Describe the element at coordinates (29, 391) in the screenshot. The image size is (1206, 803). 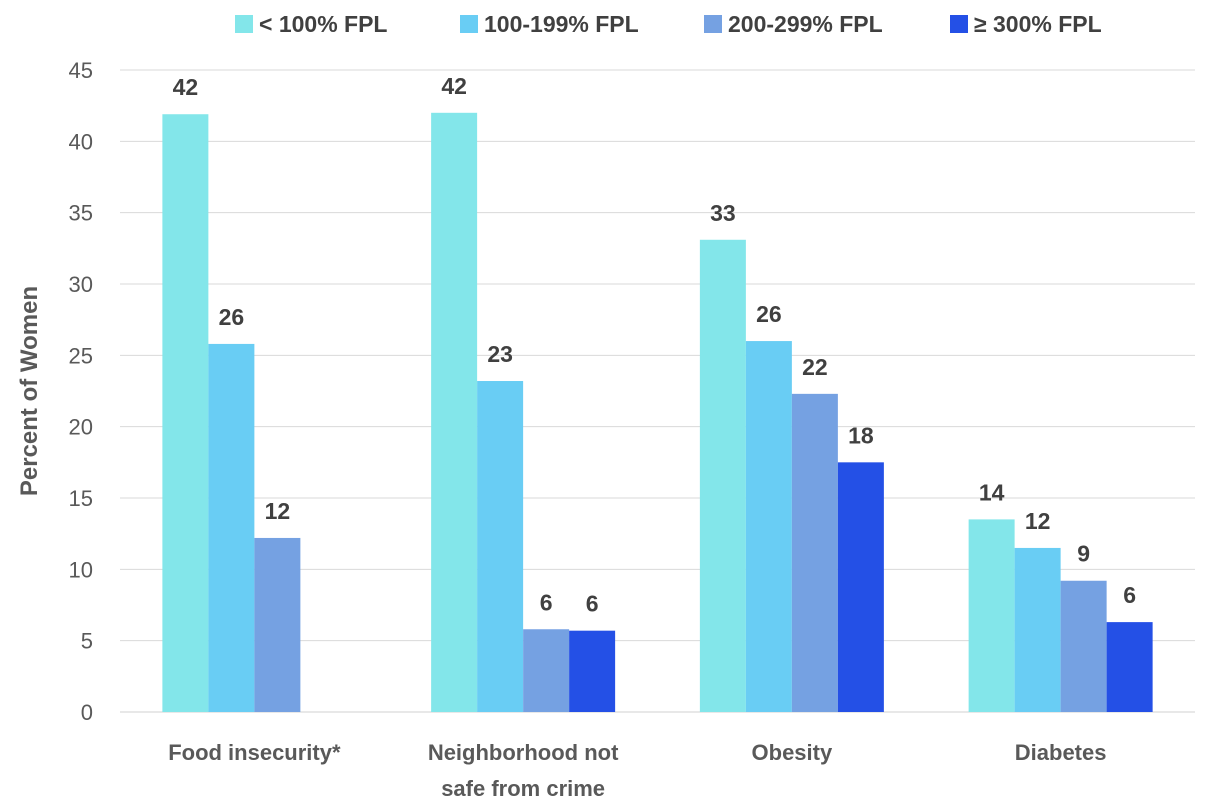
I see `y-axis-label: Percent of Women` at that location.